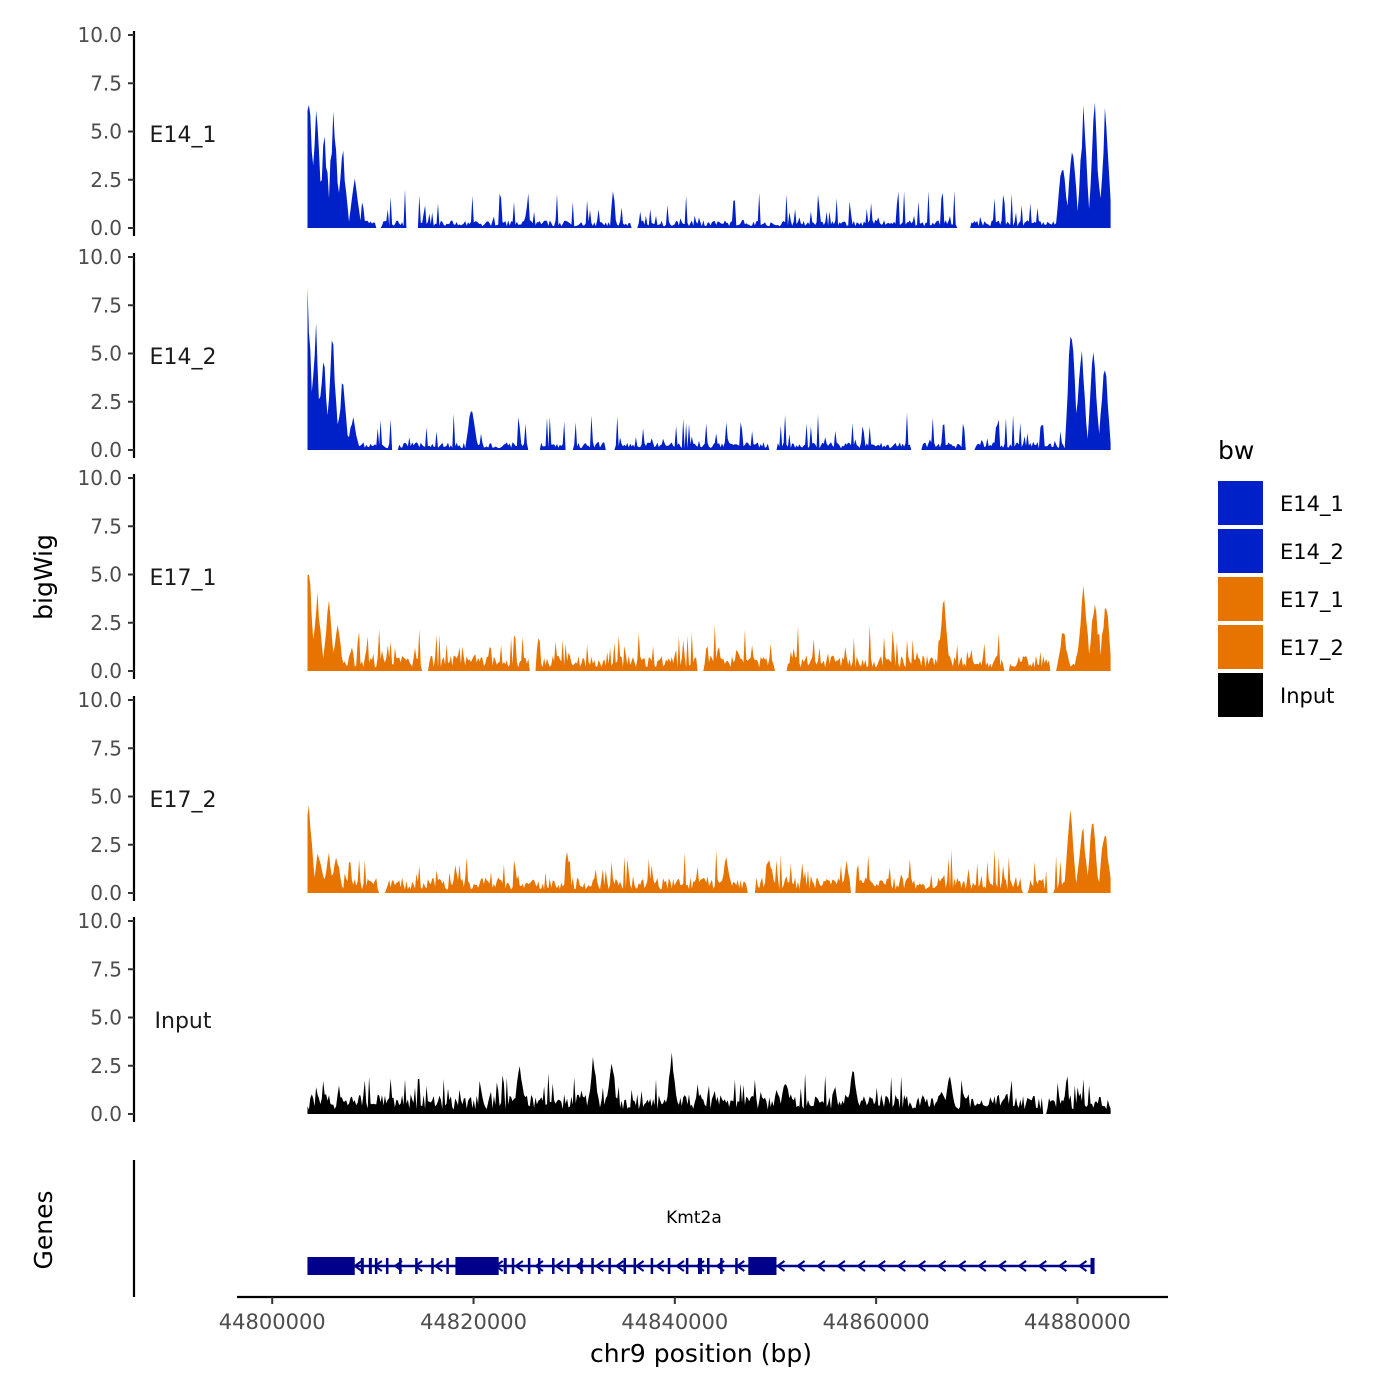 The image size is (1400, 1400). Describe the element at coordinates (272, 1322) in the screenshot. I see `x-tick-label-0: 44800000` at that location.